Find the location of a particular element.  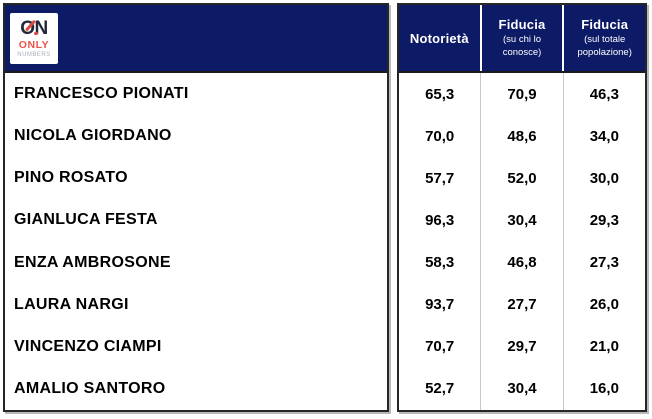

fiducia-conosce-value: 48,6 is located at coordinates (522, 136).